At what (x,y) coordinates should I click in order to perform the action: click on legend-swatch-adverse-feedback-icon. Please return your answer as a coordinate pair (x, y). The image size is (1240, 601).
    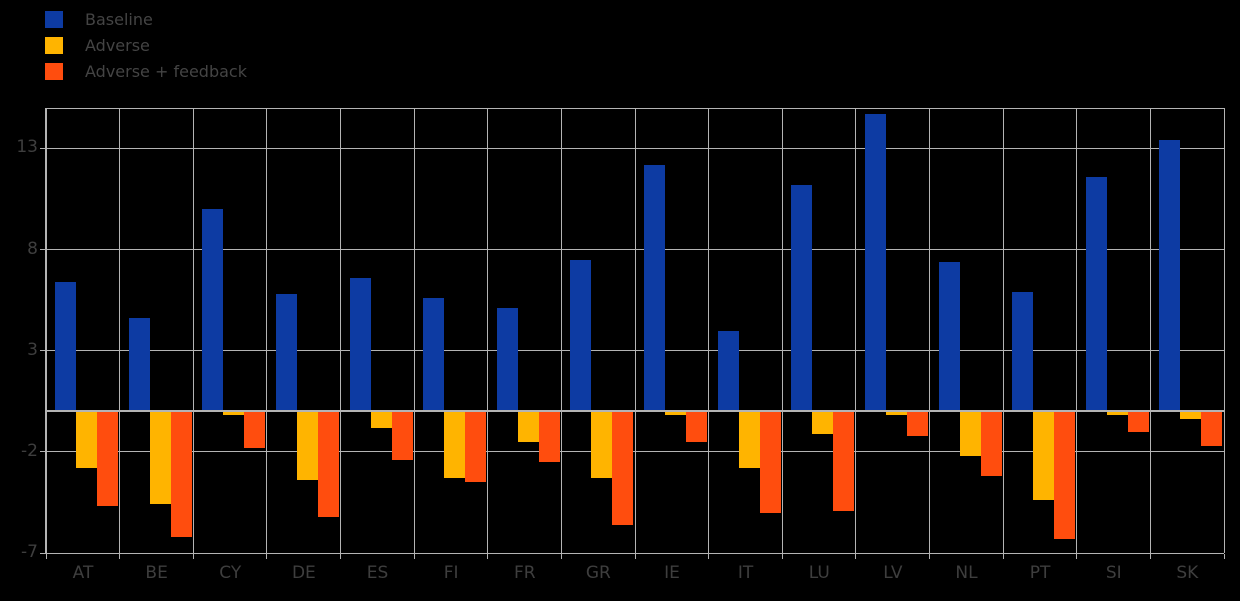
    Looking at the image, I should click on (54, 71).